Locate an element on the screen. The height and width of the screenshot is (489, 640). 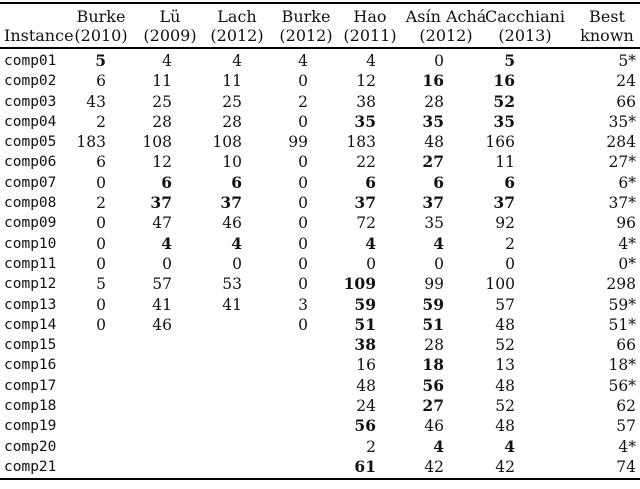
column-header: Lü (2009) is located at coordinates (169, 26).